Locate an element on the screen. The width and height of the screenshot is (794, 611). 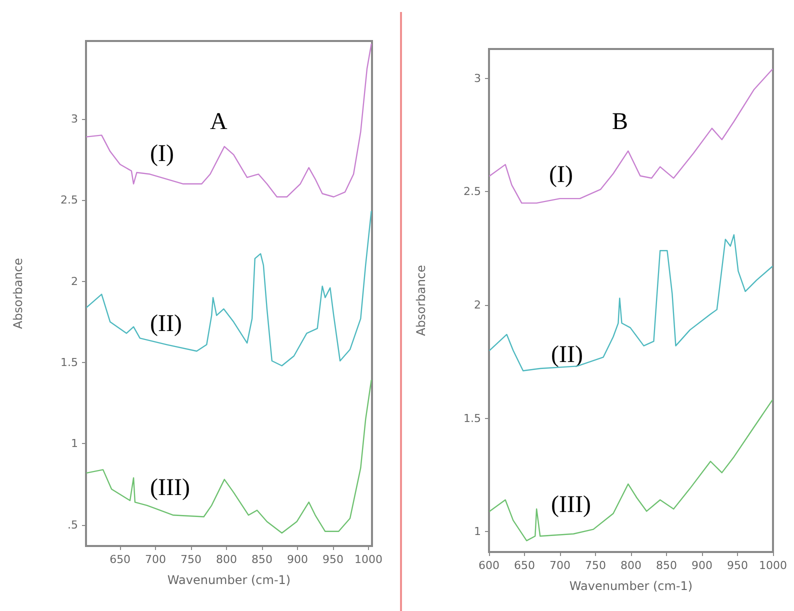
text: A is located at coordinates (219, 122).